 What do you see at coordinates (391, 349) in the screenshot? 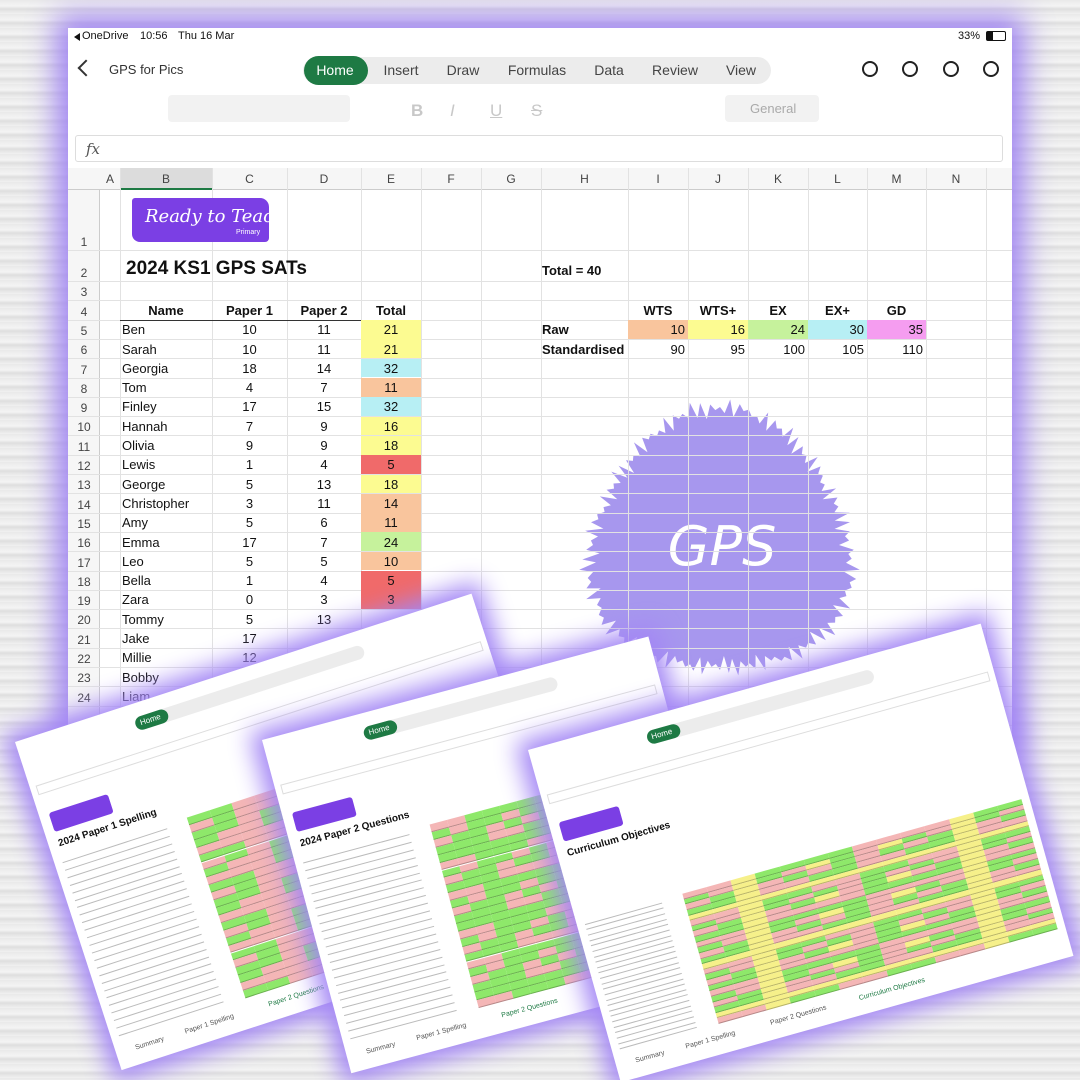
I see `total-cell: 21` at bounding box center [391, 349].